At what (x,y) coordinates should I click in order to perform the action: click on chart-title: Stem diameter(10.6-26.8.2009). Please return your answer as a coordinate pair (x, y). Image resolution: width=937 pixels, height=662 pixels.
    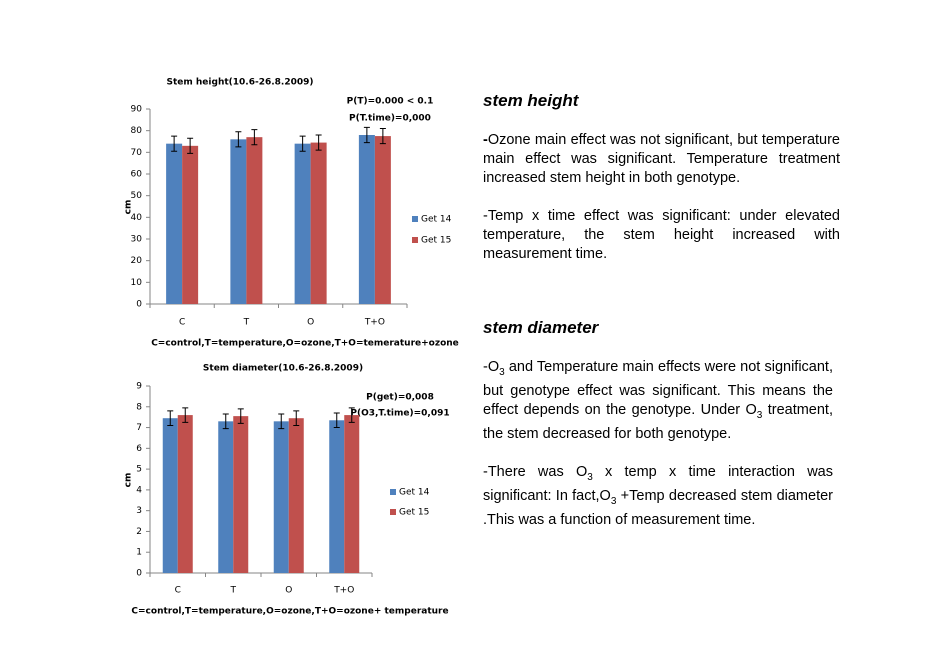
    Looking at the image, I should click on (283, 369).